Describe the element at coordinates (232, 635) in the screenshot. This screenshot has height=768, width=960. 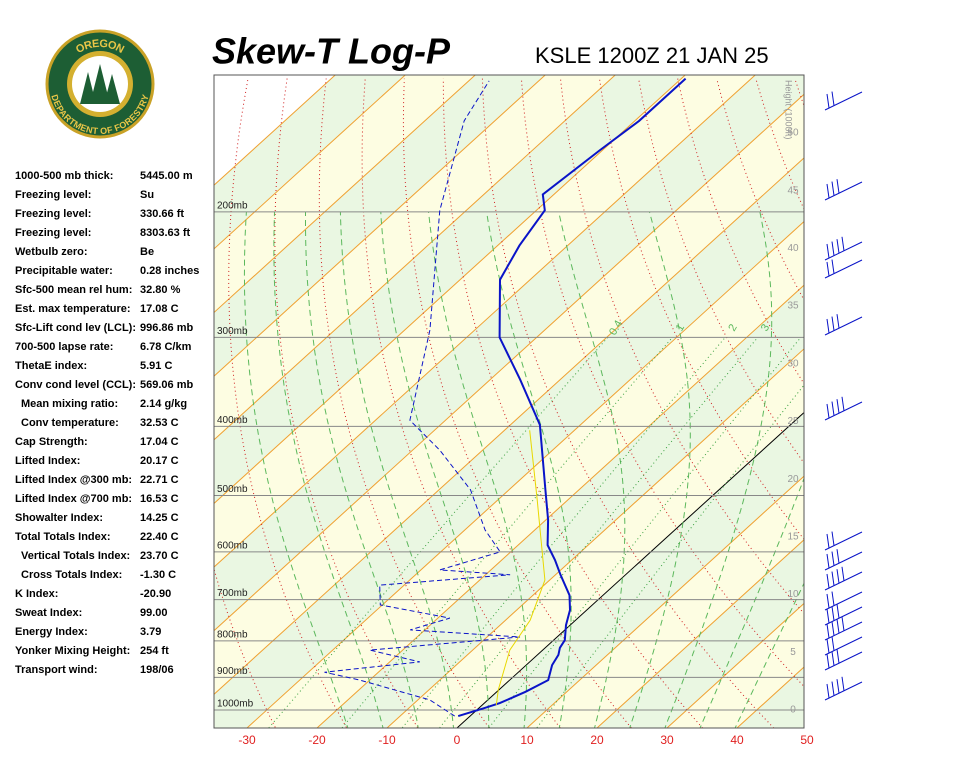
I see `pressure-label: 800mb` at that location.